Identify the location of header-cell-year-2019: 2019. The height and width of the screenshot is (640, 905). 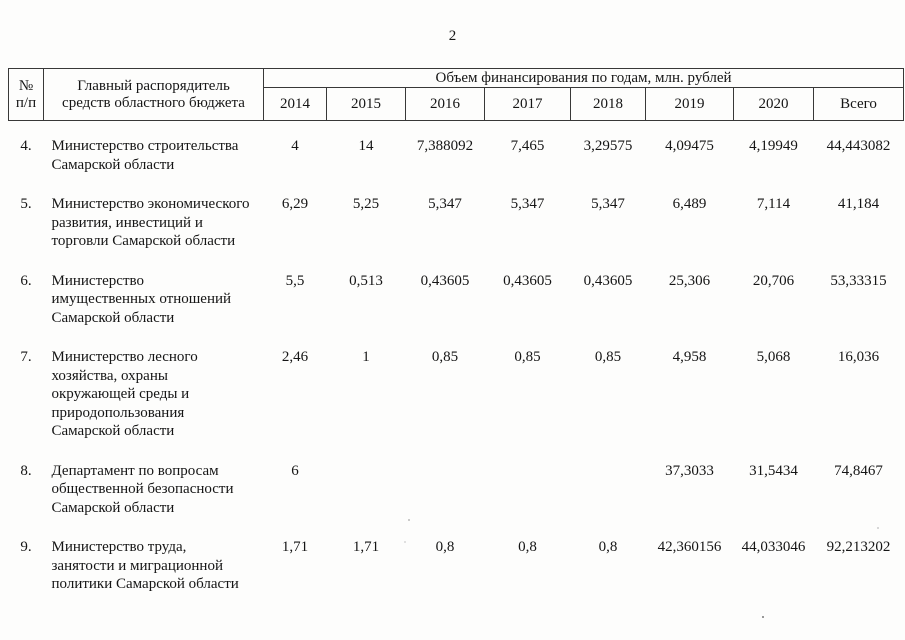
(689, 104).